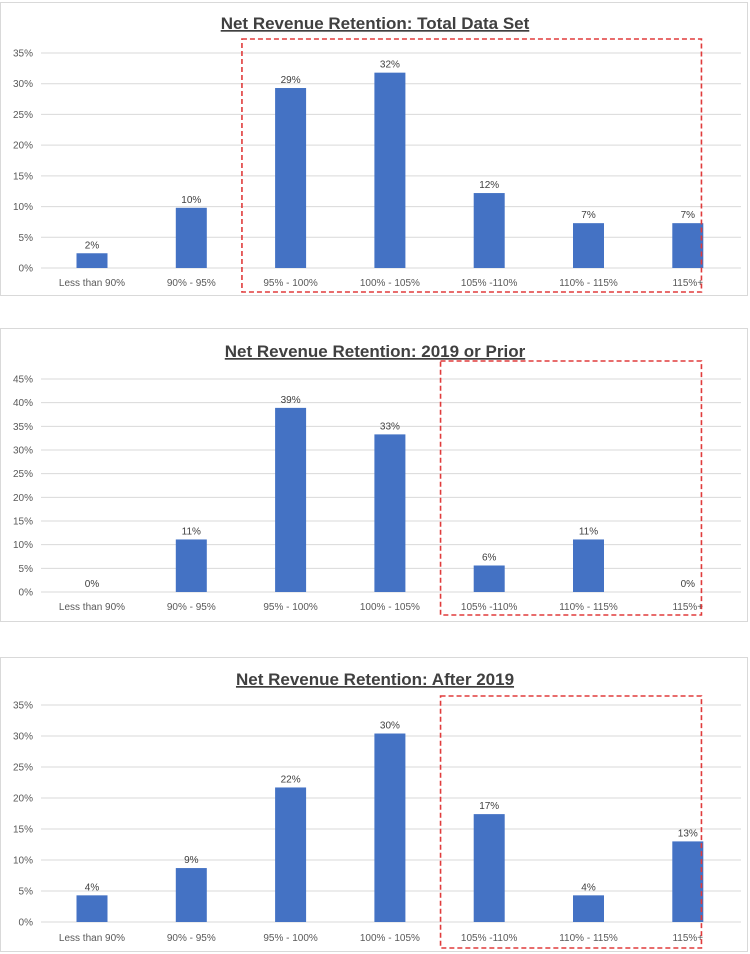 Image resolution: width=750 pixels, height=954 pixels. I want to click on y-tick-label: 45%, so click(23, 380).